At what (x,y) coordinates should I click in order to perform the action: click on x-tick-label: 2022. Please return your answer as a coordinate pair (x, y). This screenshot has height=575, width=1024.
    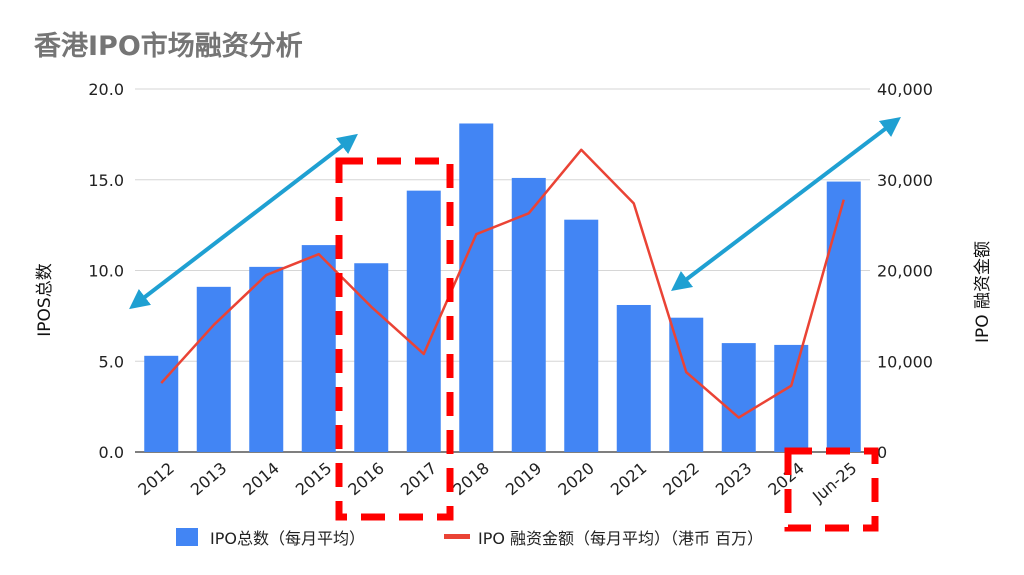
    Looking at the image, I should click on (680, 479).